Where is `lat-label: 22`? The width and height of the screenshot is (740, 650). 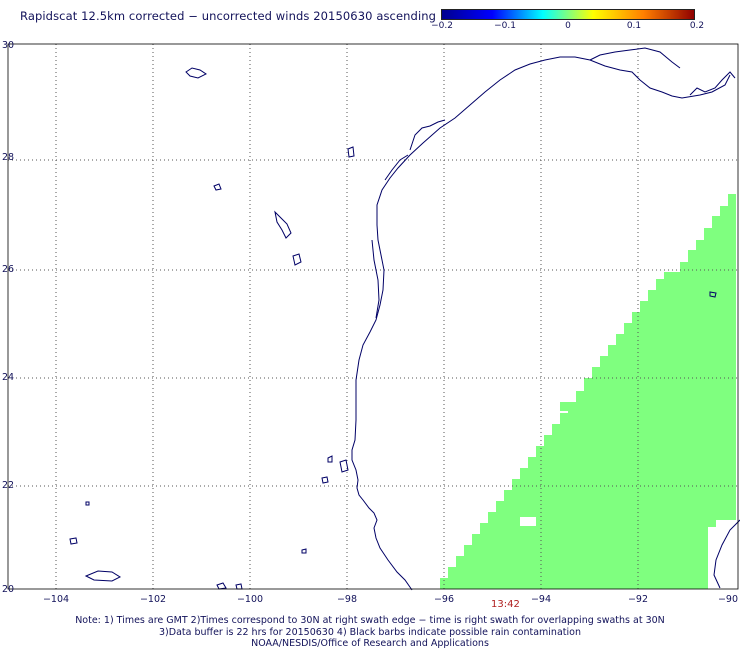
lat-label: 22 is located at coordinates (8, 485).